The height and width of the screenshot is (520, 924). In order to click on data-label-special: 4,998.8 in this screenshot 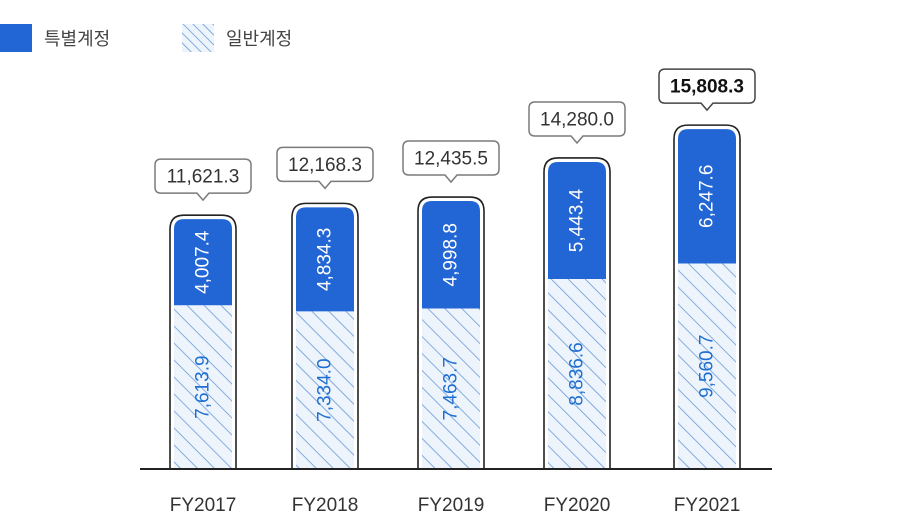, I will do `click(451, 254)`.